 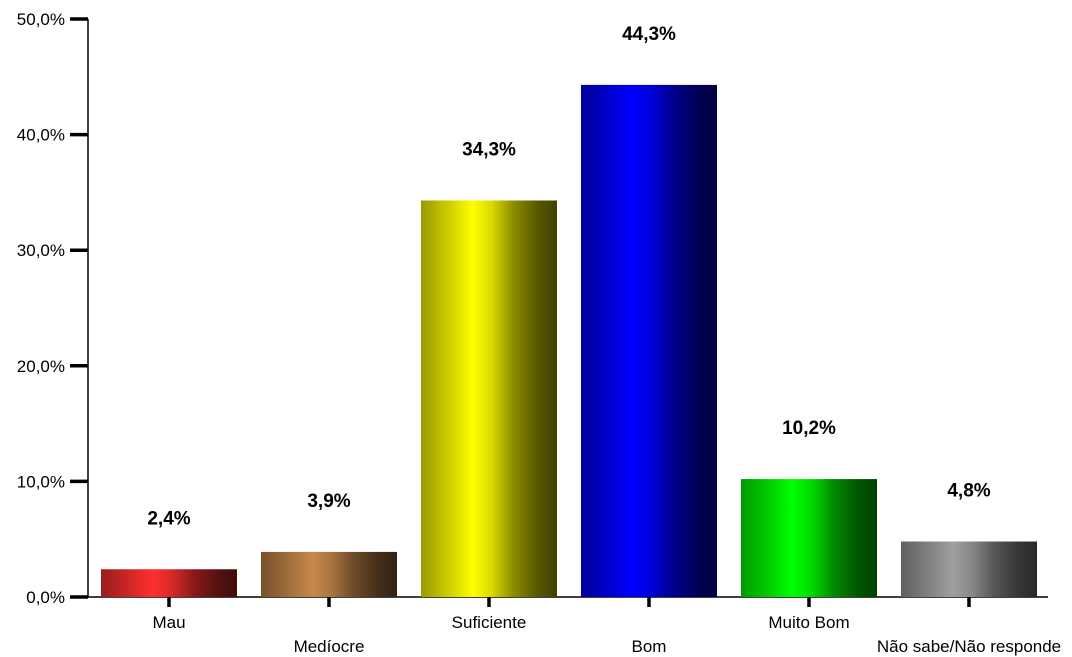 What do you see at coordinates (649, 34) in the screenshot?
I see `data-label: 44,3%` at bounding box center [649, 34].